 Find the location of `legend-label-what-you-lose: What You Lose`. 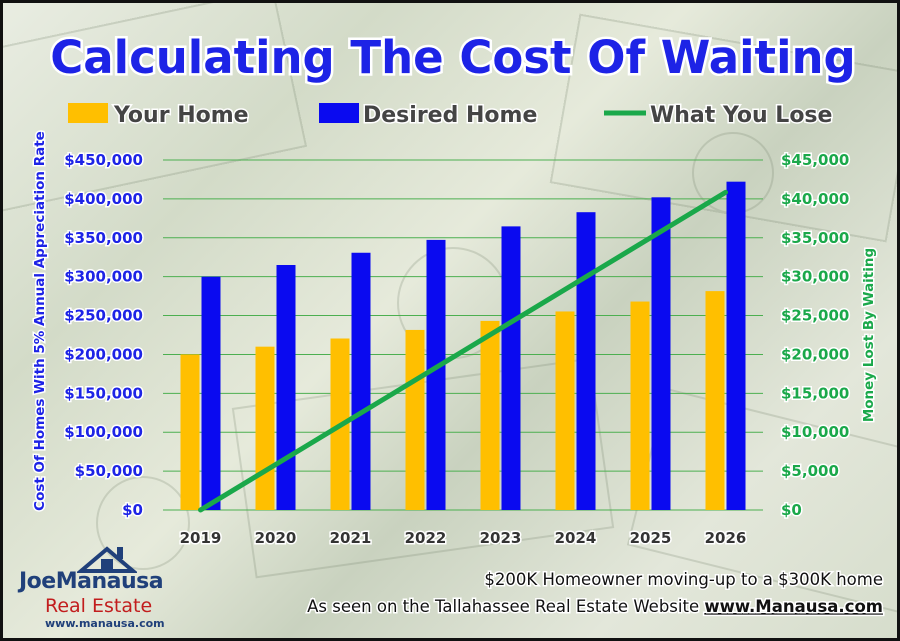

legend-label-what-you-lose: What You Lose is located at coordinates (741, 115).